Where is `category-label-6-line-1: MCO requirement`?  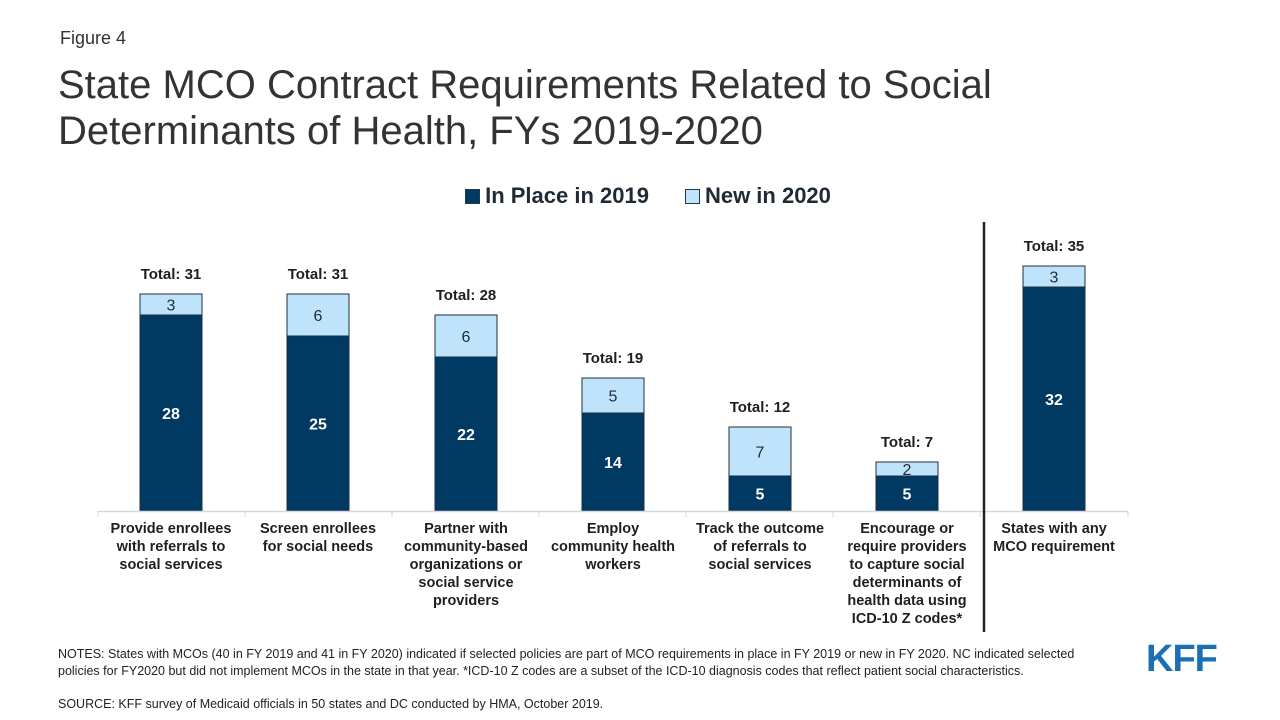
category-label-6-line-1: MCO requirement is located at coordinates (1054, 547).